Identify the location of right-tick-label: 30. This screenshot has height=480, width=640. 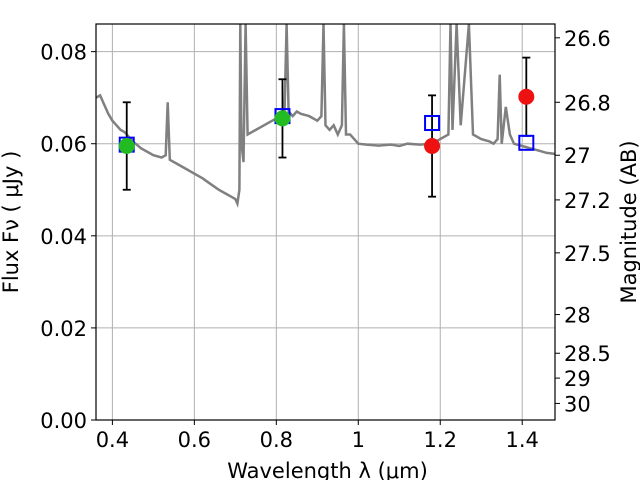
(577, 404).